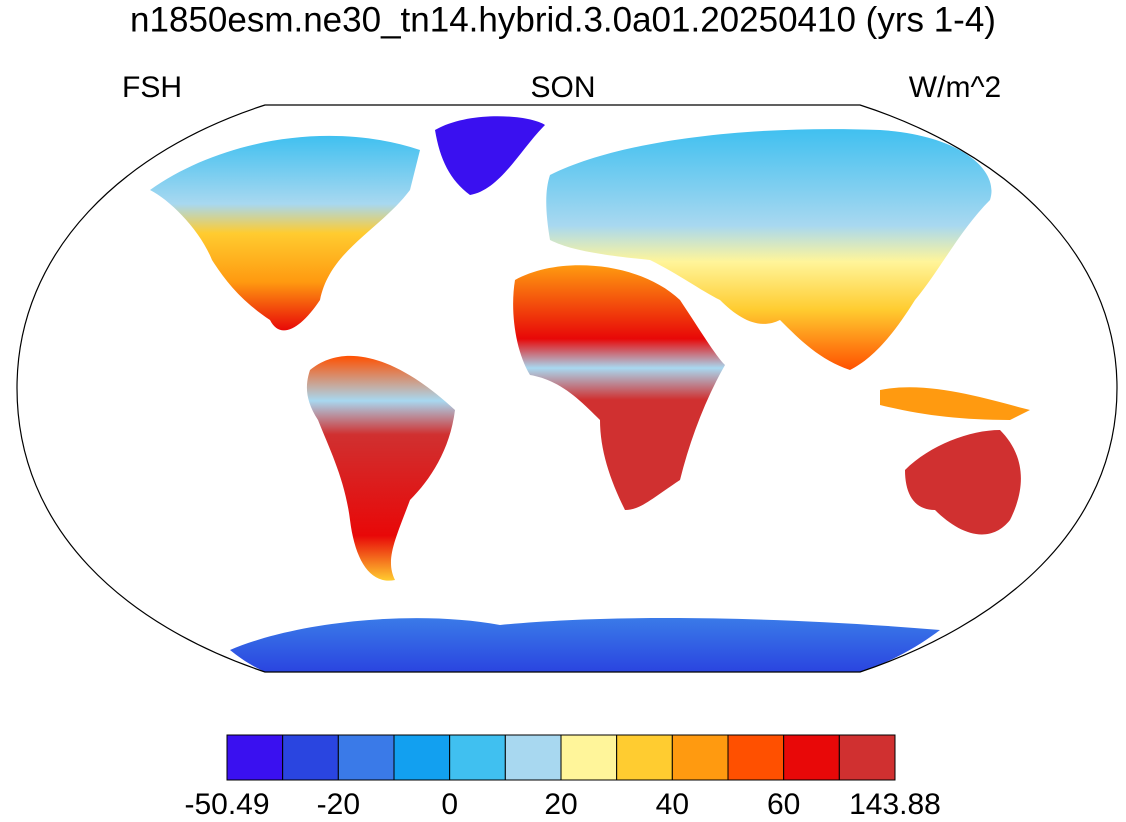 Image resolution: width=1126 pixels, height=822 pixels. What do you see at coordinates (585, 645) in the screenshot?
I see `antarctica` at bounding box center [585, 645].